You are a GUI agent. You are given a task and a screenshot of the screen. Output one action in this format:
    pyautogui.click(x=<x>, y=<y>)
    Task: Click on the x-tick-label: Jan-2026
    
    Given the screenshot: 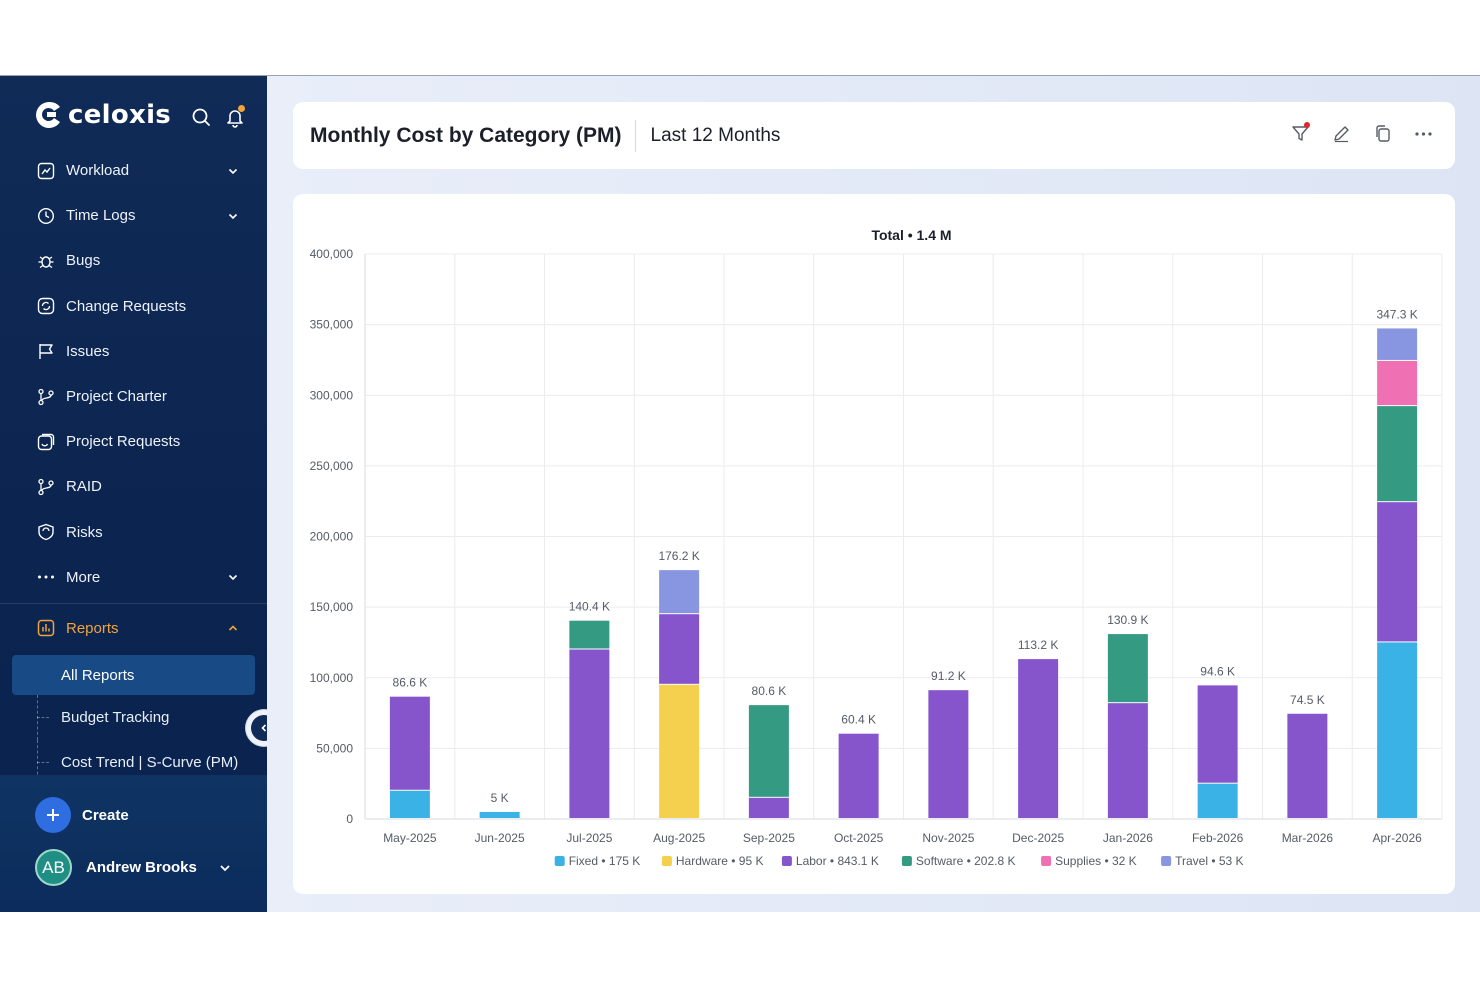 What is the action you would take?
    pyautogui.click(x=1128, y=838)
    